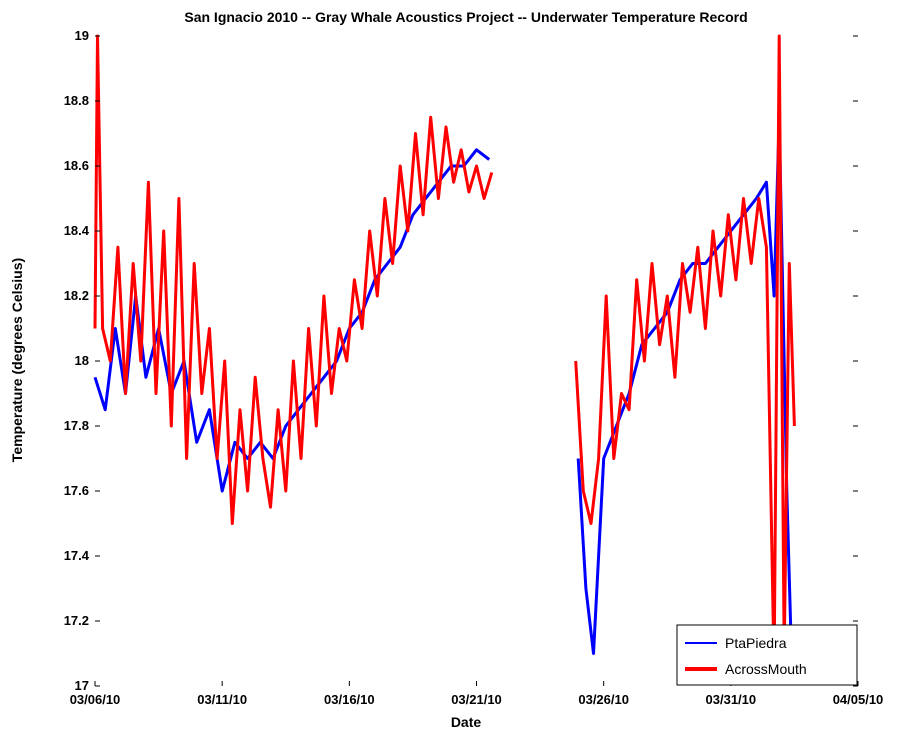  Describe the element at coordinates (76, 620) in the screenshot. I see `y-tick-label: 17.2` at that location.